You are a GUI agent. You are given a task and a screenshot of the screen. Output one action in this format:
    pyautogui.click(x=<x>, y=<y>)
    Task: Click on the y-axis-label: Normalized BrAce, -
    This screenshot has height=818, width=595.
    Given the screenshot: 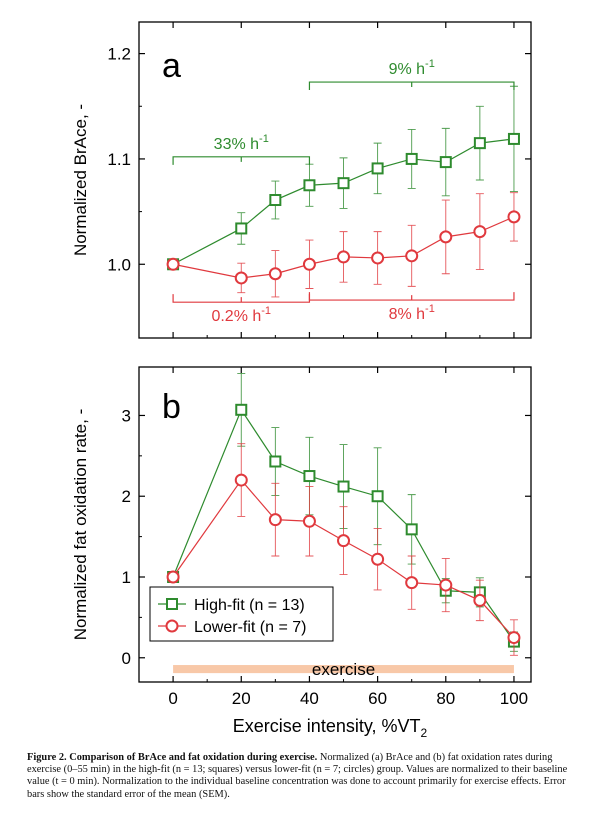 What is the action you would take?
    pyautogui.click(x=80, y=180)
    